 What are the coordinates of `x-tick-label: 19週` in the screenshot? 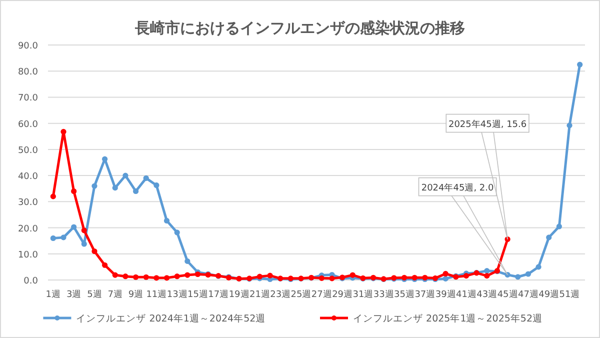 It's located at (239, 294).